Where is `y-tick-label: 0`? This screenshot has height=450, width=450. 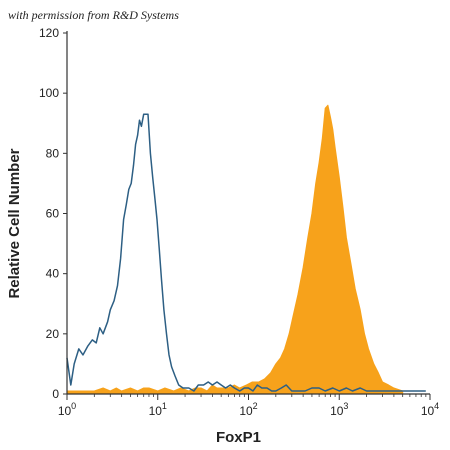
y-tick-label: 0 is located at coordinates (55, 394).